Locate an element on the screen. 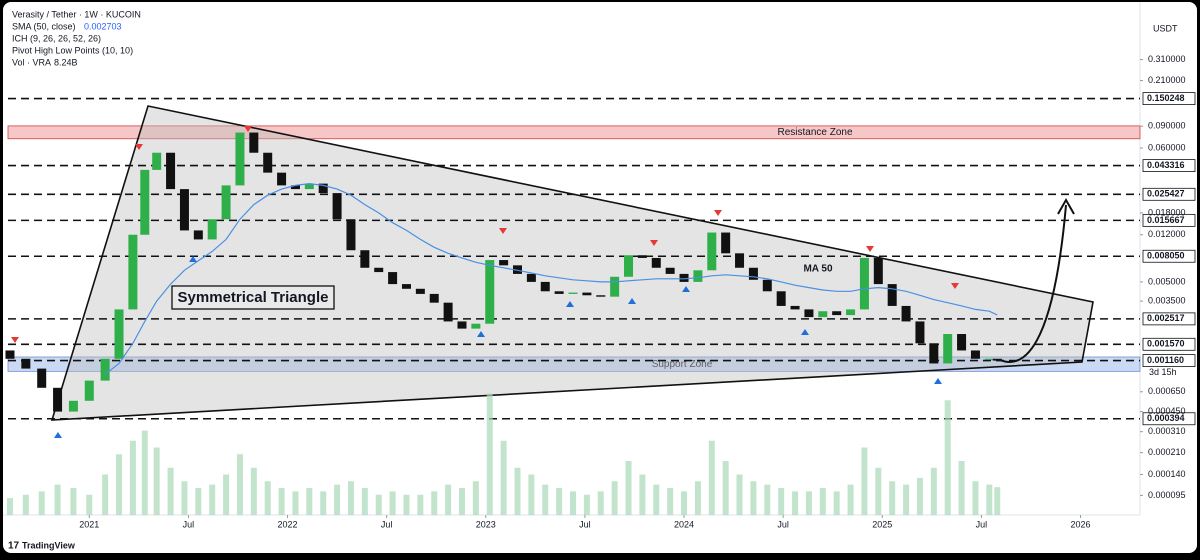 Image resolution: width=1200 pixels, height=560 pixels. level-label: 0.043316 is located at coordinates (1166, 165).